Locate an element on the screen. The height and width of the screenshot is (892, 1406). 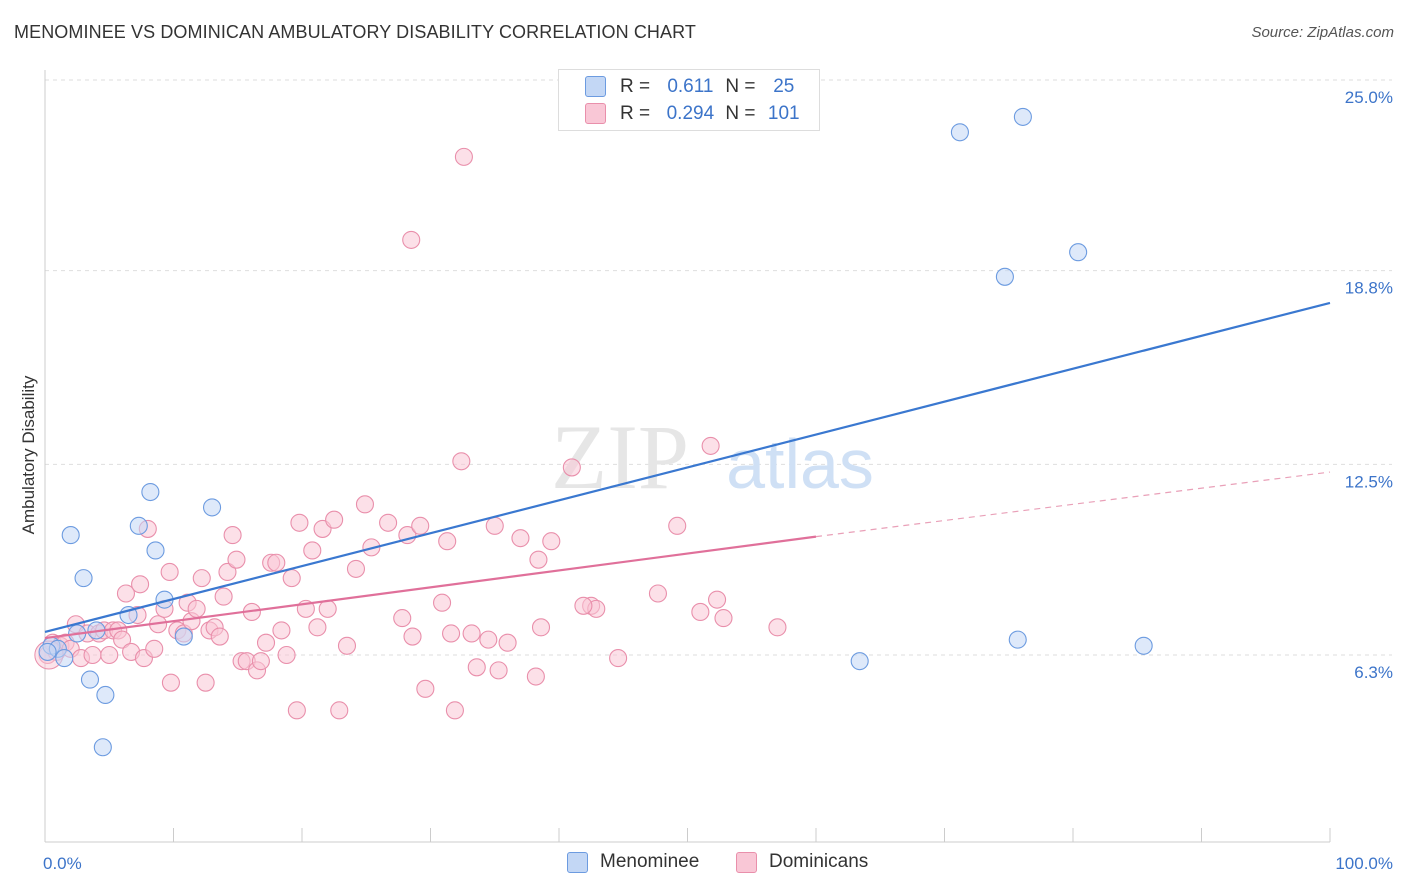
source-label: Source: ZipAtlas.com is located at coordinates (1322, 32).